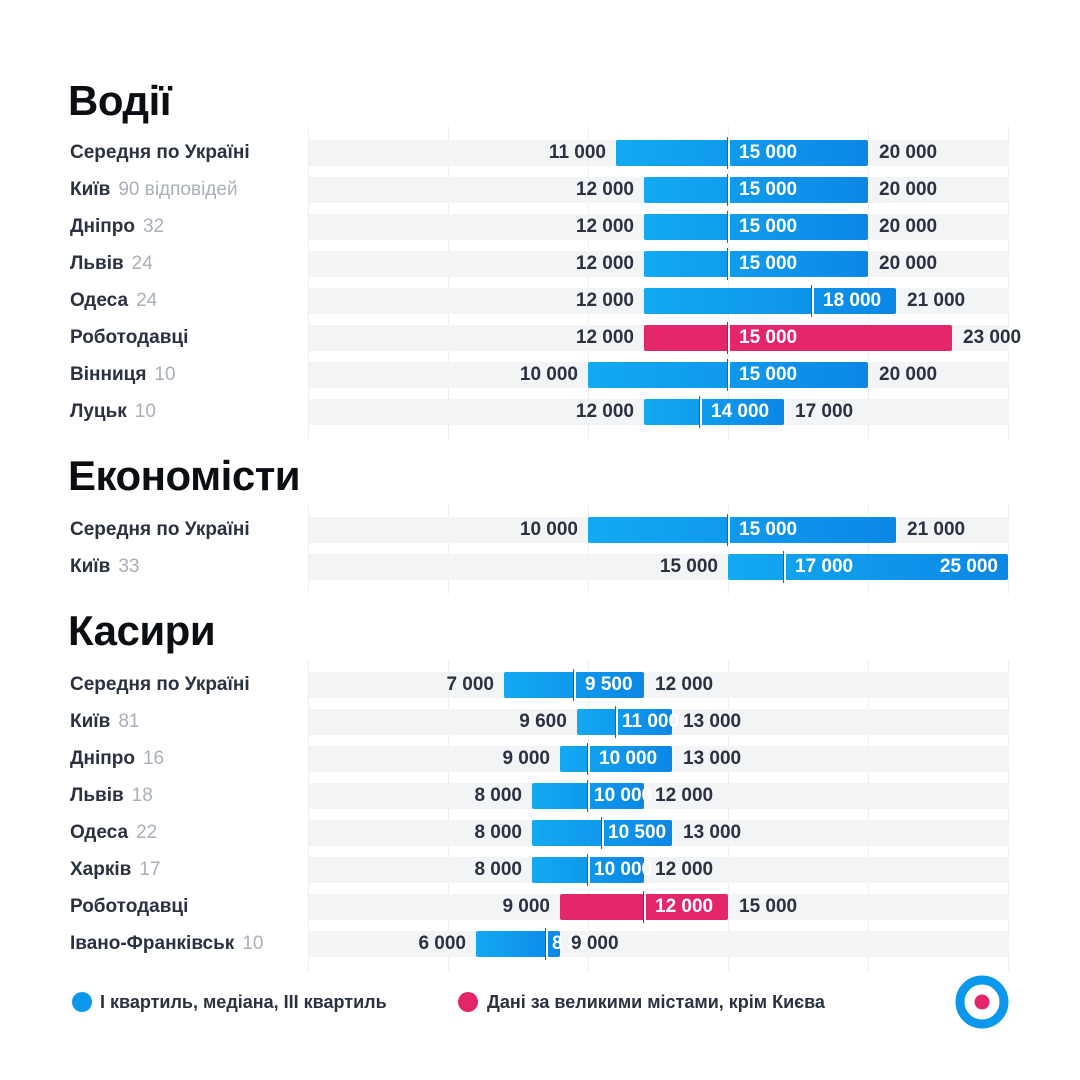 The image size is (1080, 1080). What do you see at coordinates (651, 721) in the screenshot?
I see `median-label: 11 000` at bounding box center [651, 721].